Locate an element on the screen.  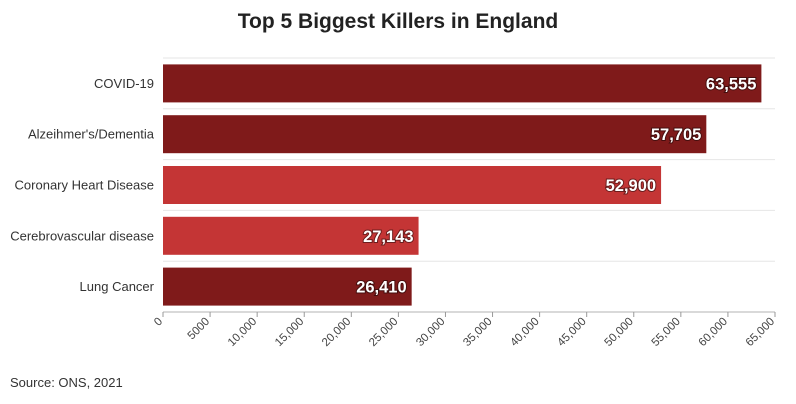
x-tick-label: 15,000 is located at coordinates (289, 332).